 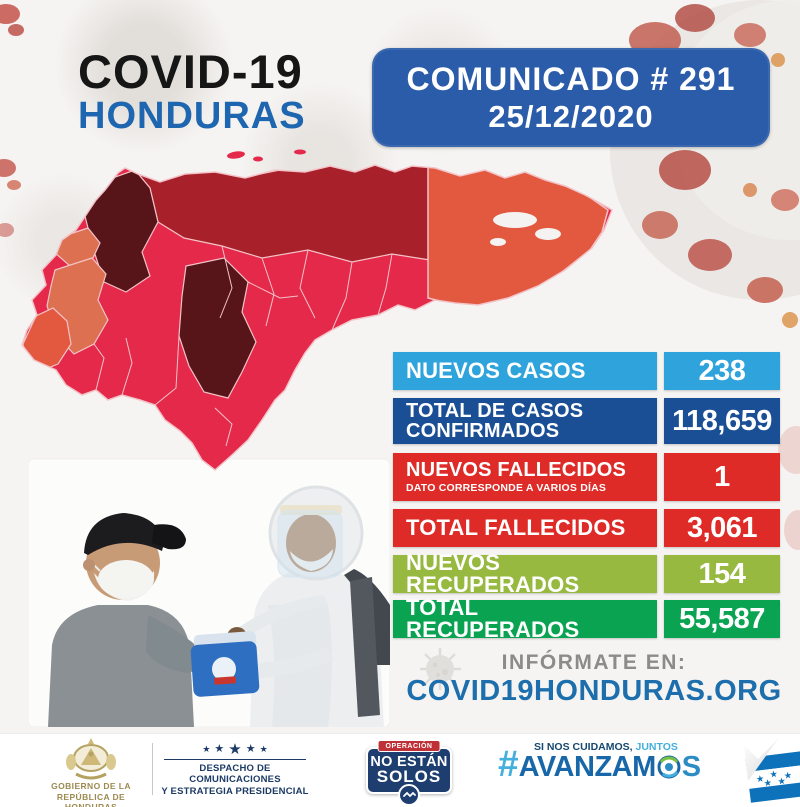 What do you see at coordinates (409, 777) in the screenshot?
I see `badge-line2: SOLOS` at bounding box center [409, 777].